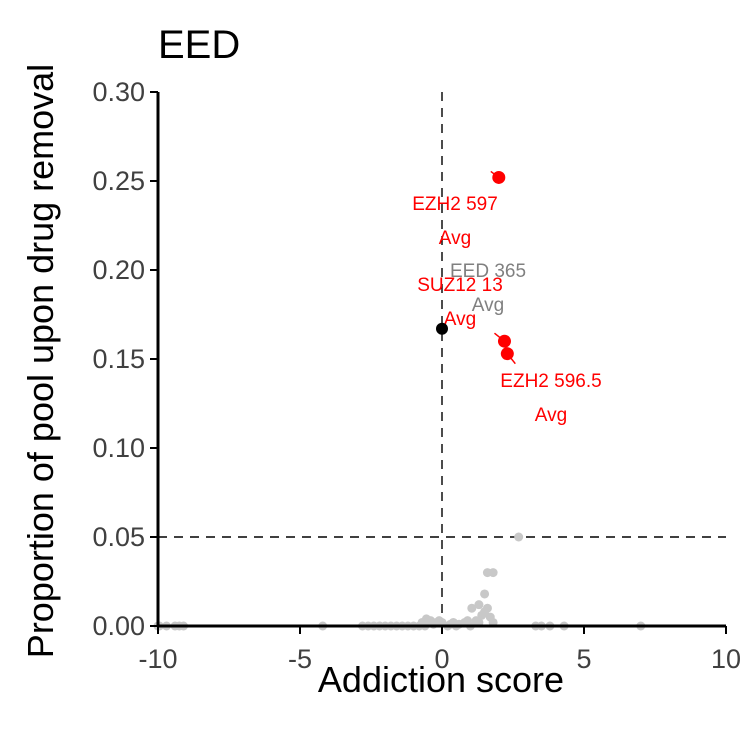 Image resolution: width=750 pixels, height=750 pixels. I want to click on y-tick-label: 0.15, so click(118, 359).